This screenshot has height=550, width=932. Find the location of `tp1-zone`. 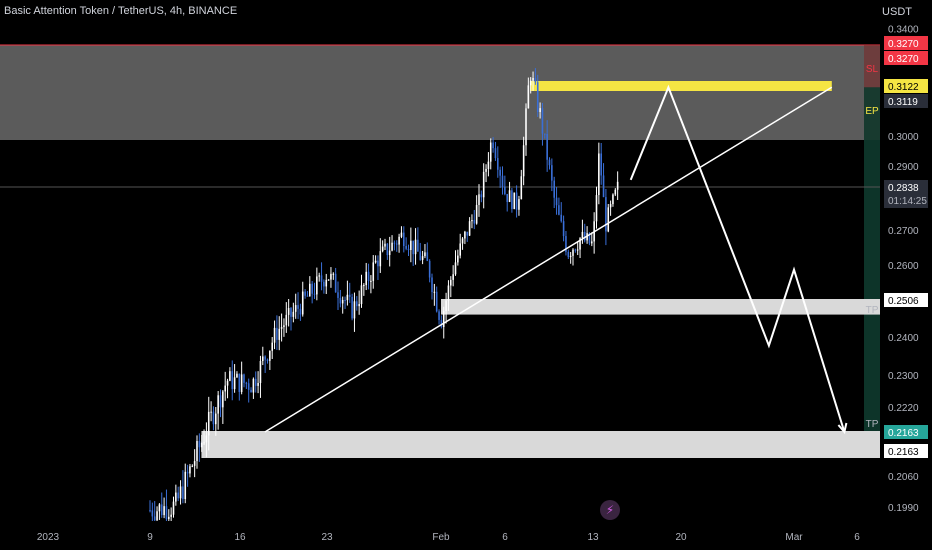

tp1-zone is located at coordinates (660, 307).